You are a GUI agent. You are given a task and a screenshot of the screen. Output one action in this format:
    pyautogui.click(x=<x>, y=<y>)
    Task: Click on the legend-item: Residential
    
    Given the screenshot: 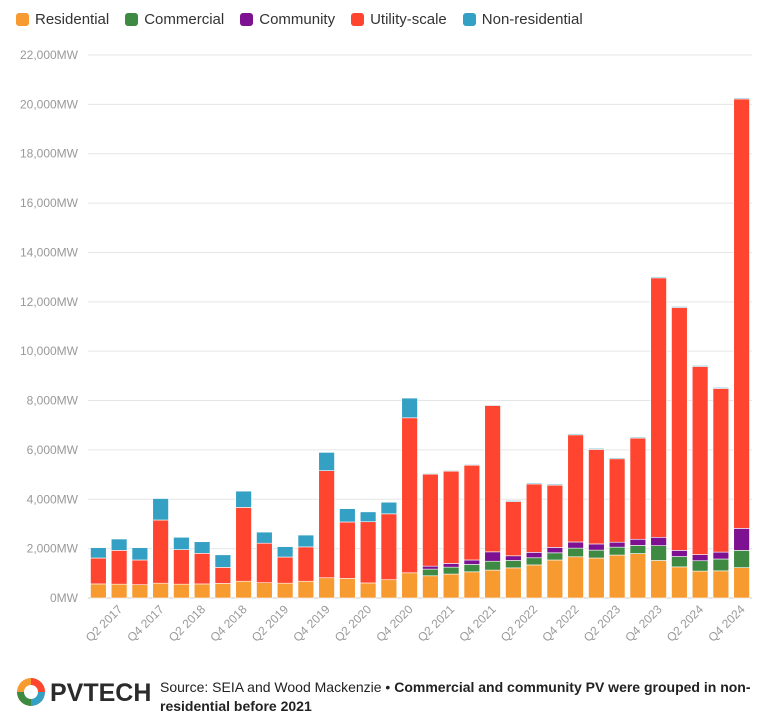 What is the action you would take?
    pyautogui.click(x=62, y=19)
    